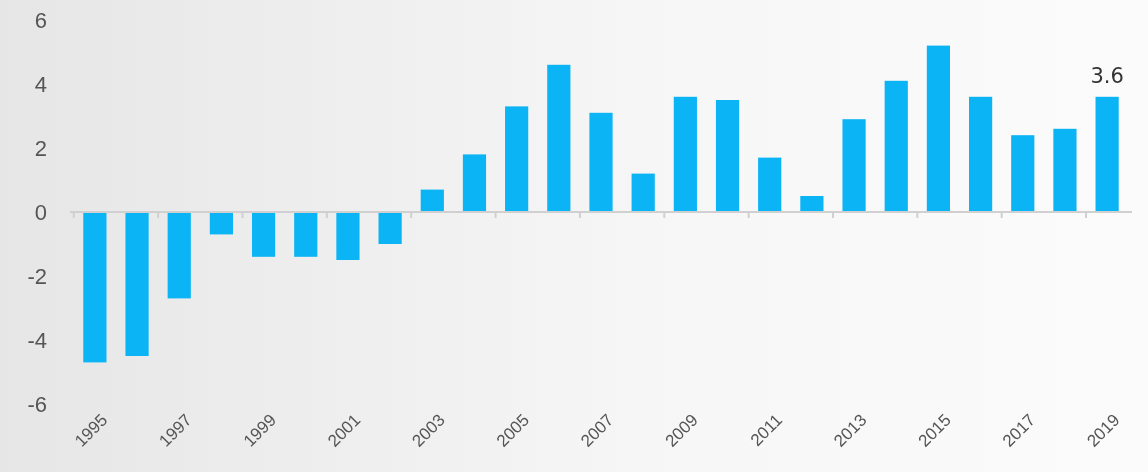 Image resolution: width=1148 pixels, height=472 pixels. I want to click on y-tick-label: 6, so click(40, 20).